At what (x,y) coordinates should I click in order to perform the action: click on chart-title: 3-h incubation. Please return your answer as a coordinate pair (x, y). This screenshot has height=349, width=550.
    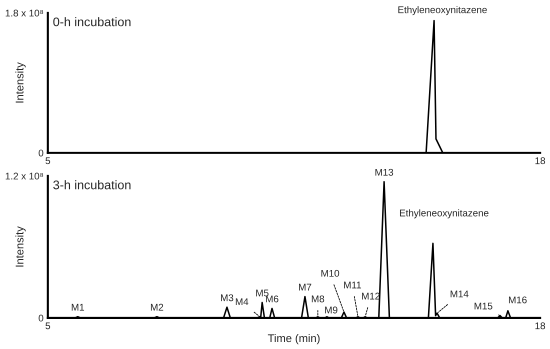
    Looking at the image, I should click on (91, 185).